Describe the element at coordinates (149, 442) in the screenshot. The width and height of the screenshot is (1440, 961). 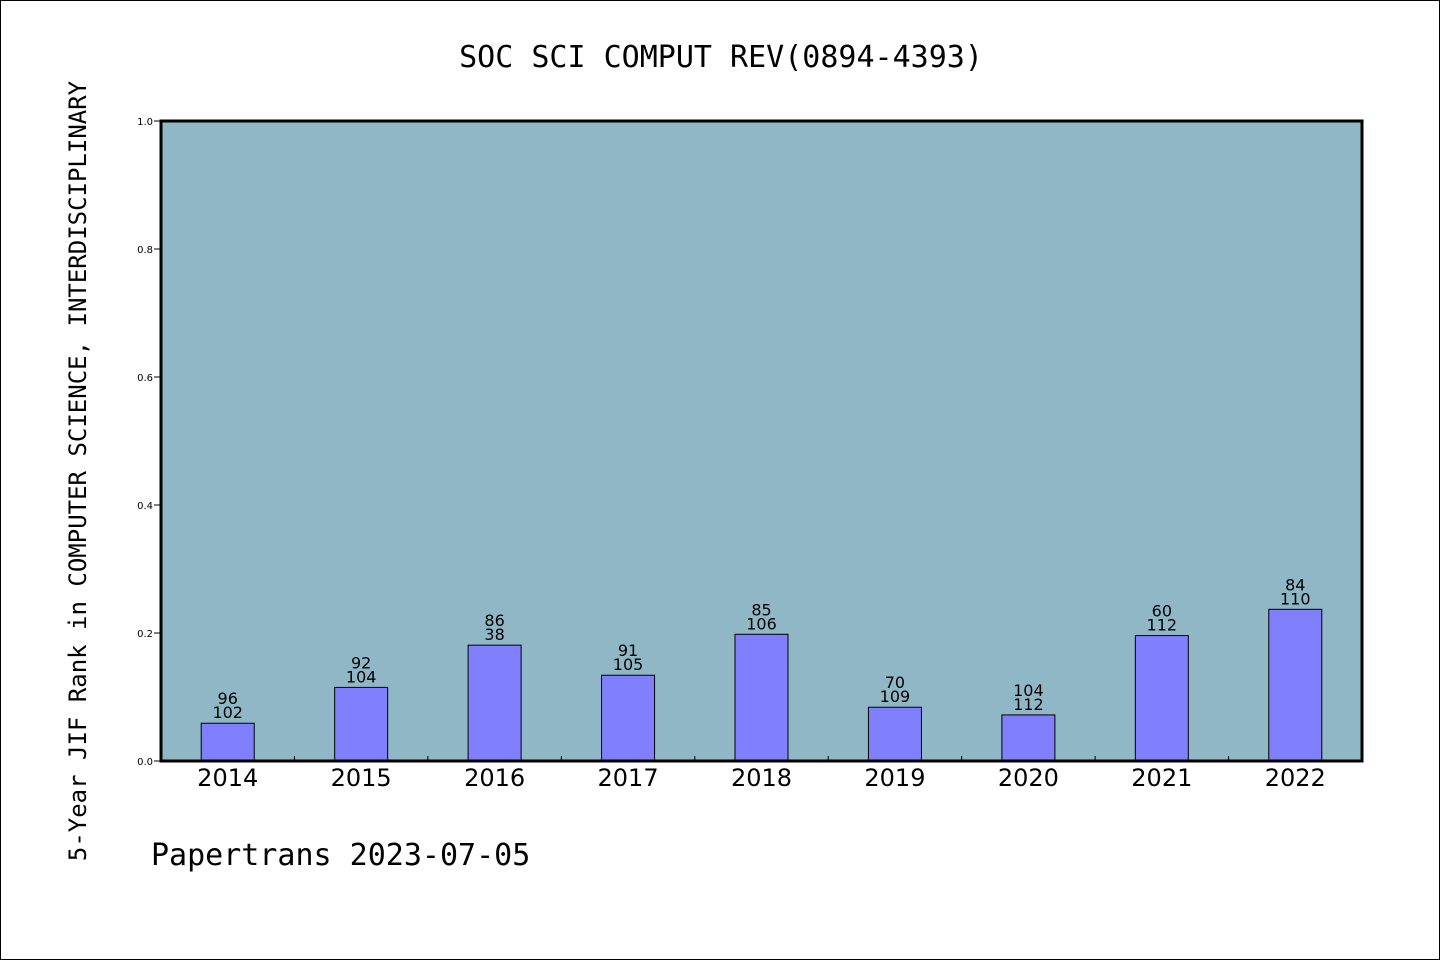
I see `y-axis: 0.0 0.2 0.4 0.6 0.8 1.0` at that location.